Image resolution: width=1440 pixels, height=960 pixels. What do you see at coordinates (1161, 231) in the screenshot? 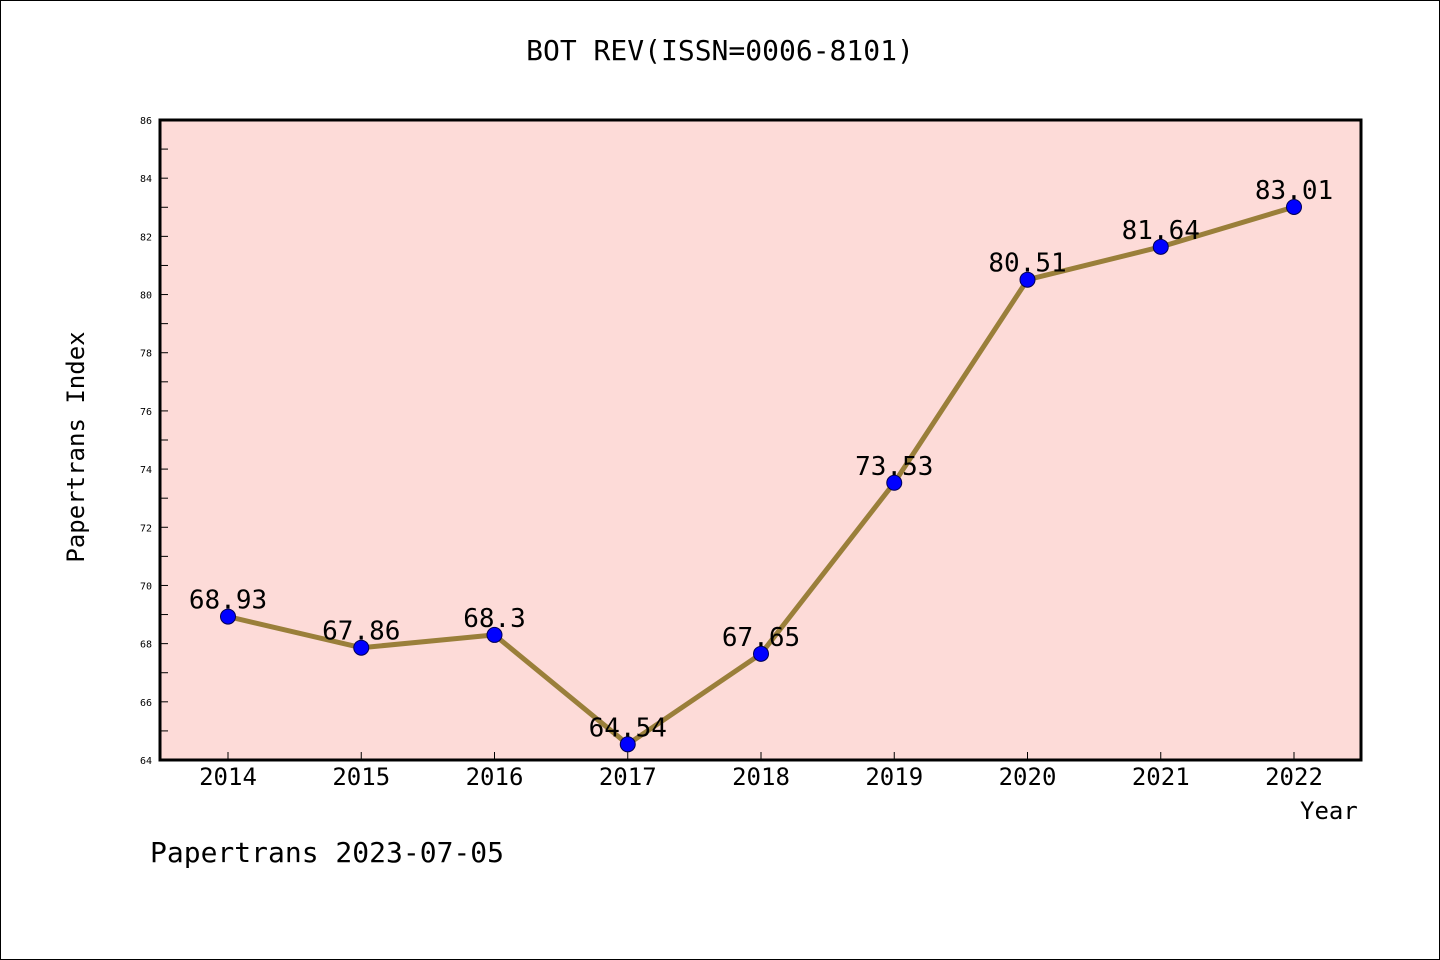
I see `data-label: 81.64` at bounding box center [1161, 231].